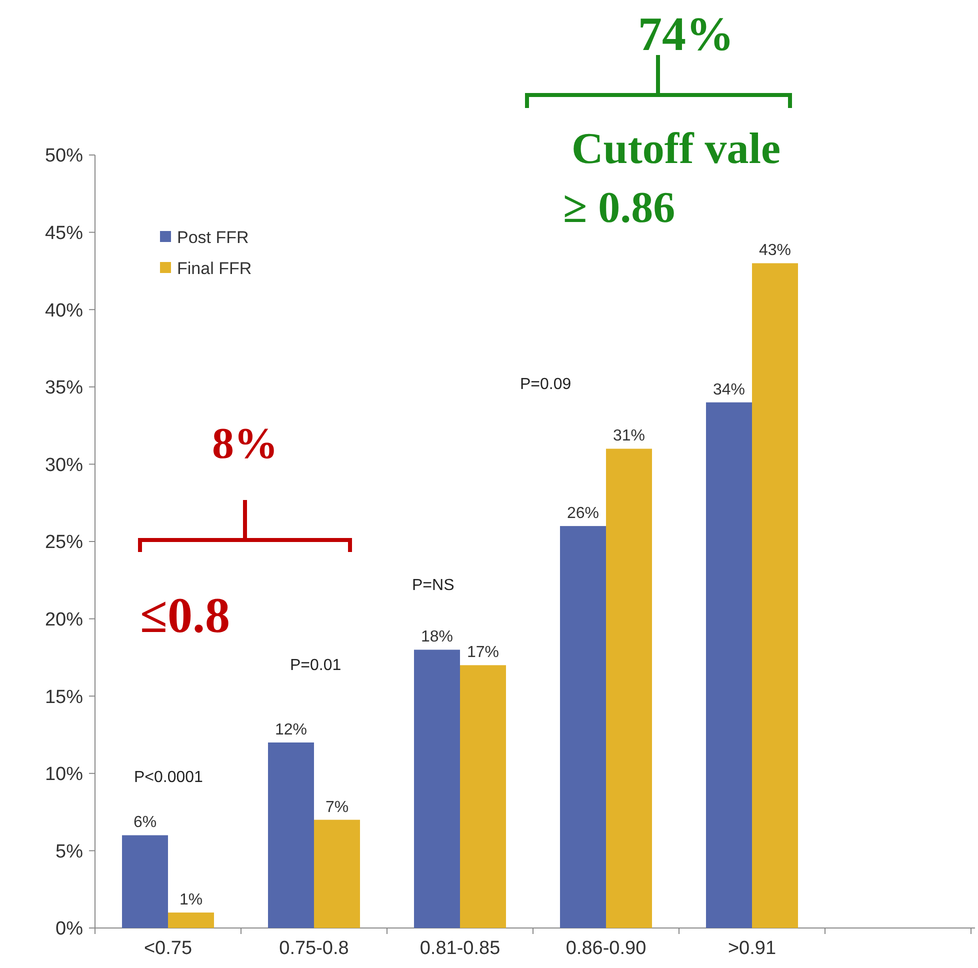  What do you see at coordinates (437, 637) in the screenshot?
I see `data-label: 18%` at bounding box center [437, 637].